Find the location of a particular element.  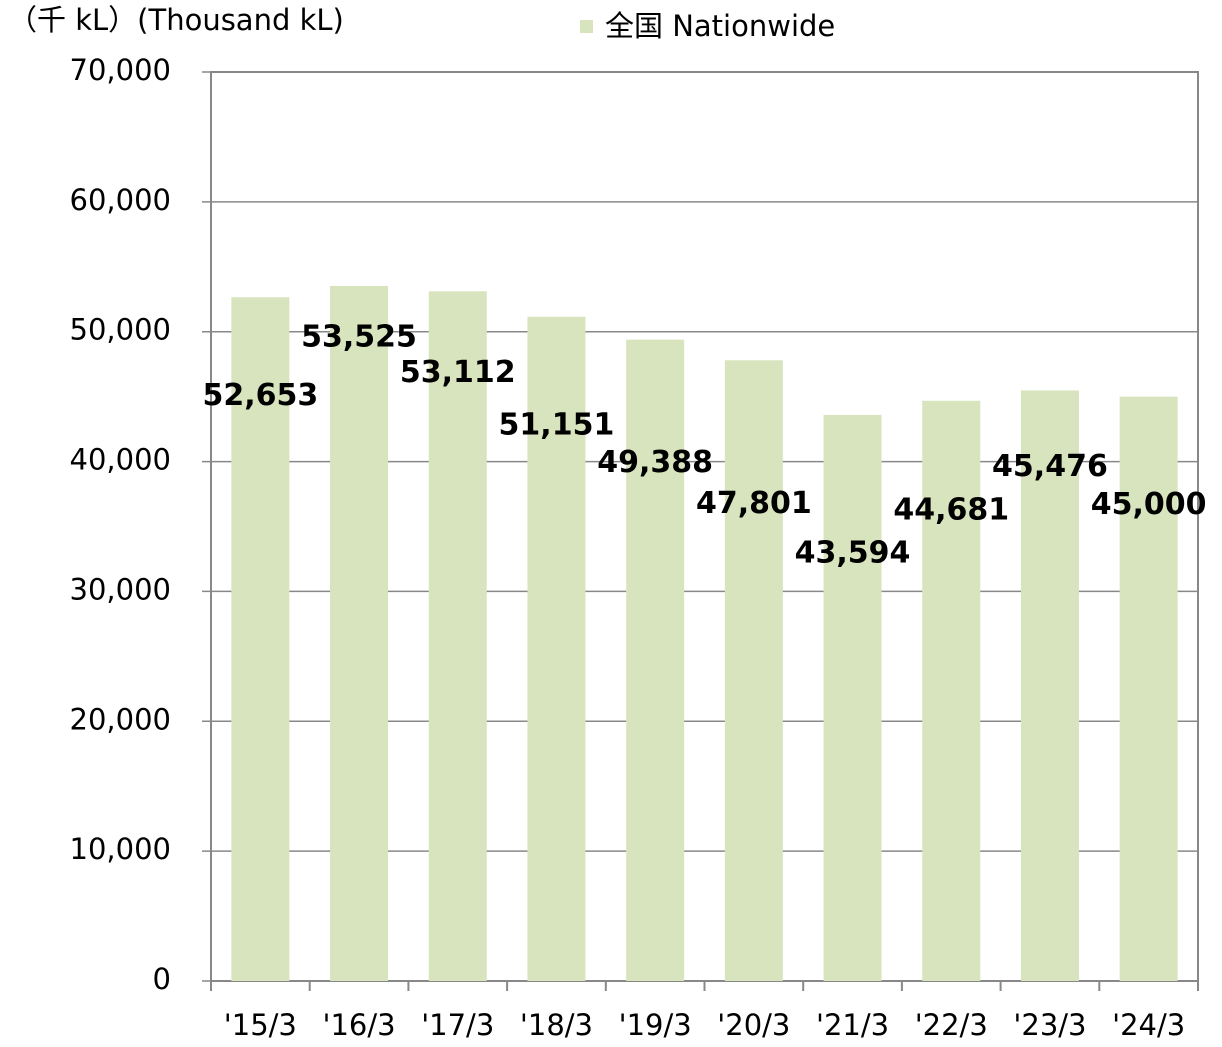

legend-label: 全国 Nationwide is located at coordinates (720, 26).